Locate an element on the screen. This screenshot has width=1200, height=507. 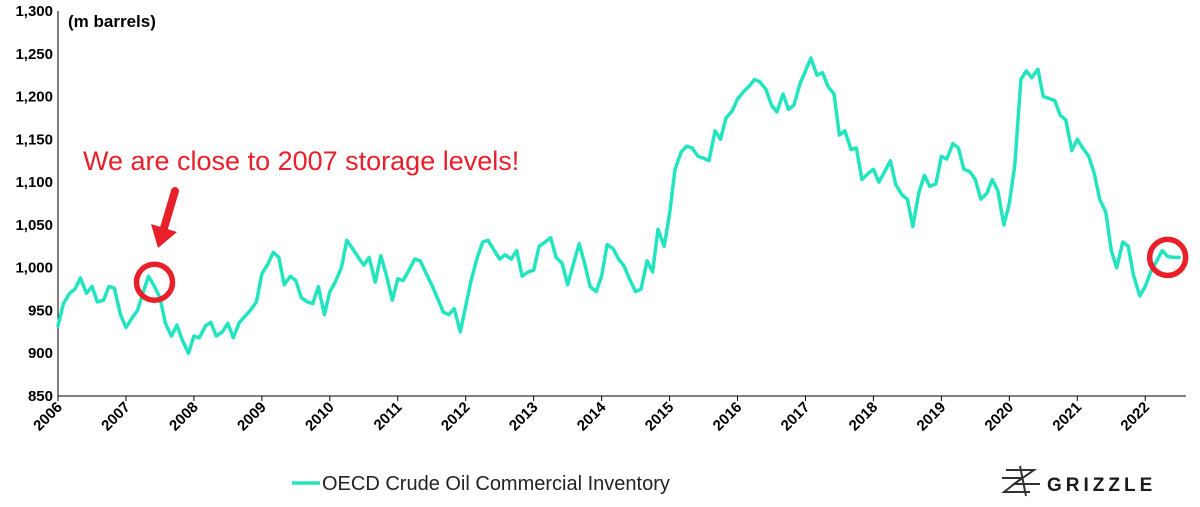
x-tick-label: 2013 is located at coordinates (524, 417).